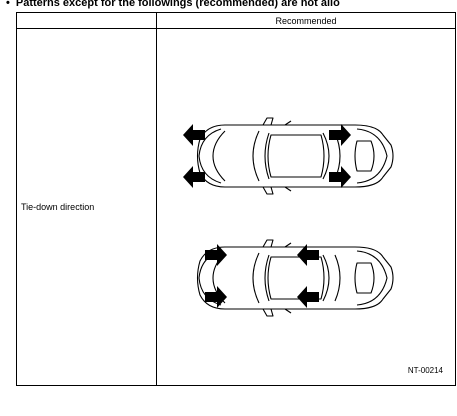 The width and height of the screenshot is (457, 416). I want to click on arrow-upper-front-left-icon, so click(194, 135).